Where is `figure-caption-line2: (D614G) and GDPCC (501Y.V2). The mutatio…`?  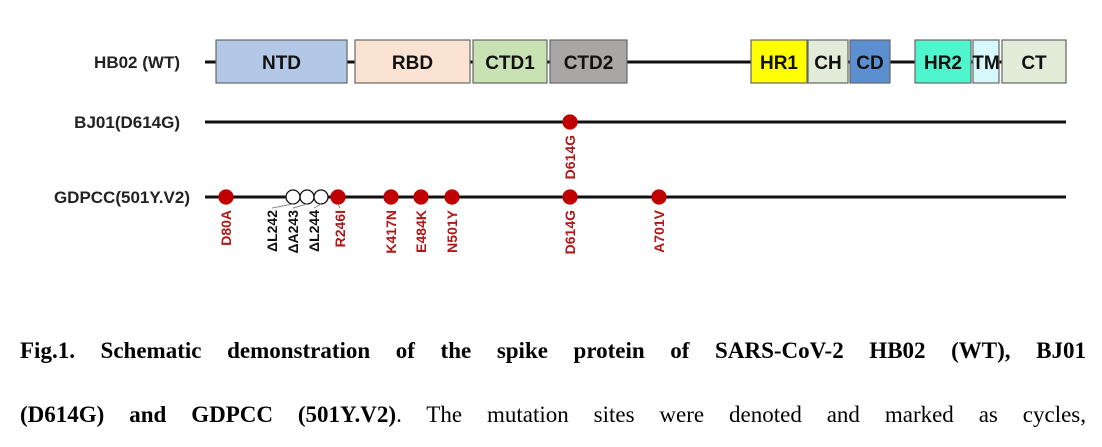
figure-caption-line2: (D614G) and GDPCC (501Y.V2). The mutatio… is located at coordinates (553, 415).